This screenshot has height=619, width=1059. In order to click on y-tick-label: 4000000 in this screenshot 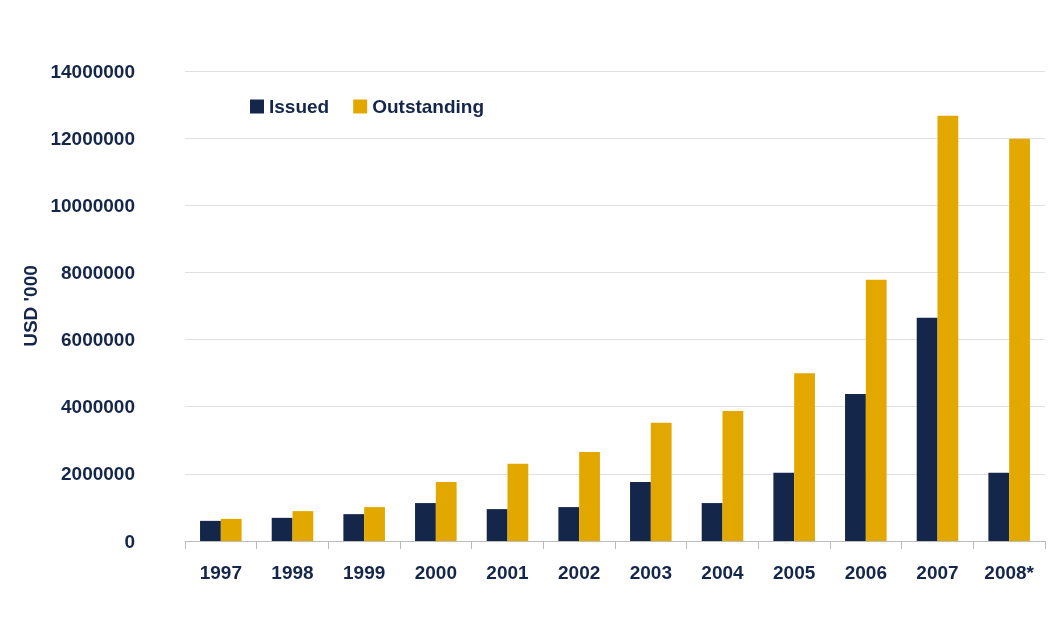, I will do `click(98, 407)`.